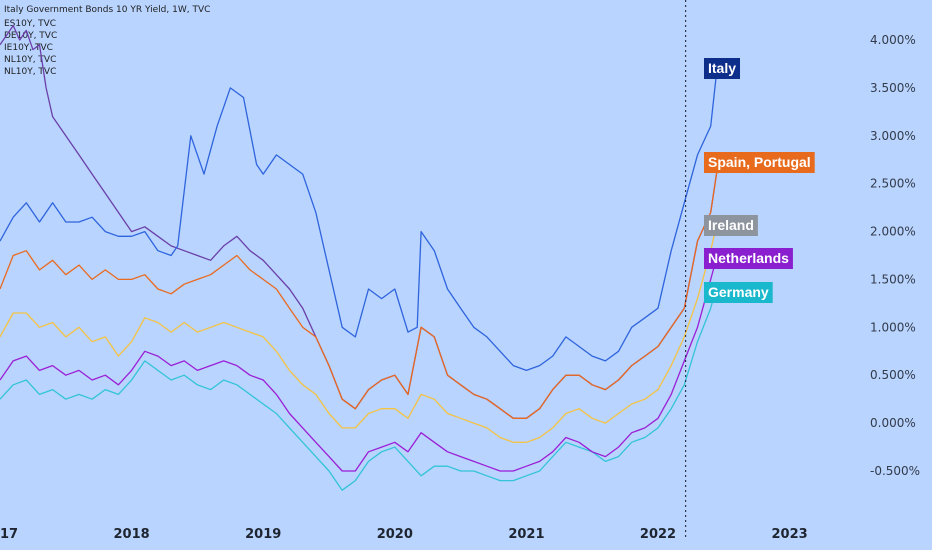 This screenshot has height=550, width=932. Describe the element at coordinates (395, 534) in the screenshot. I see `x-tick-label: 2020` at that location.